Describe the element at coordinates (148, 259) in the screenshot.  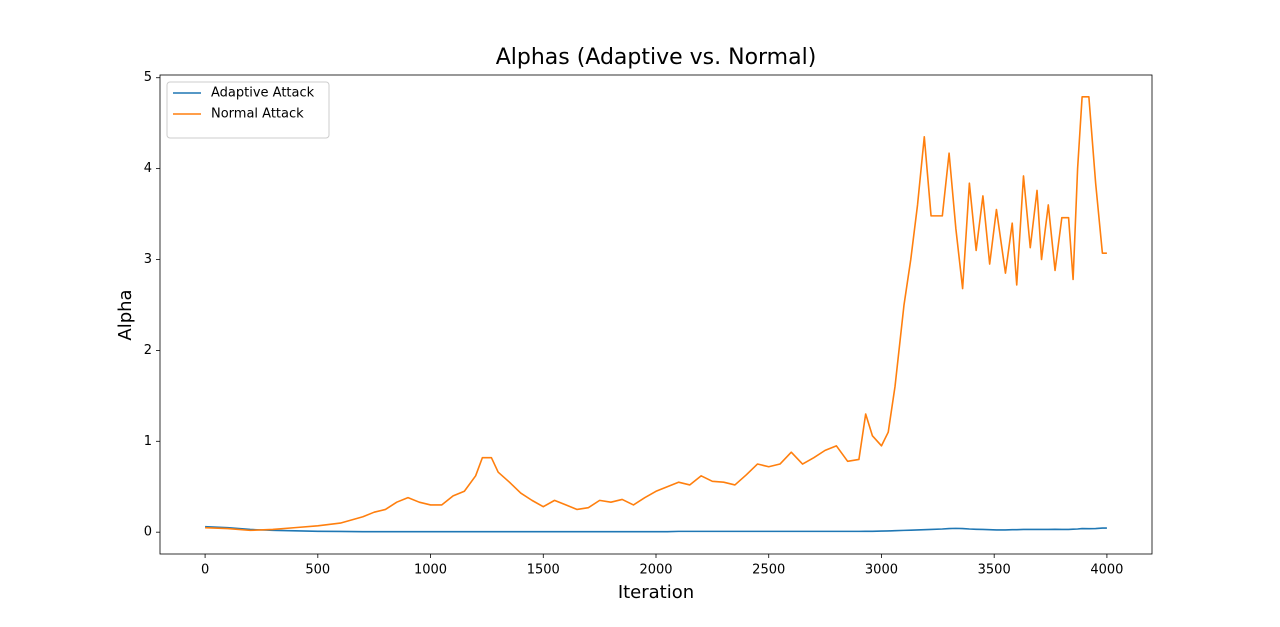
I see `y-tick-label: 3` at that location.